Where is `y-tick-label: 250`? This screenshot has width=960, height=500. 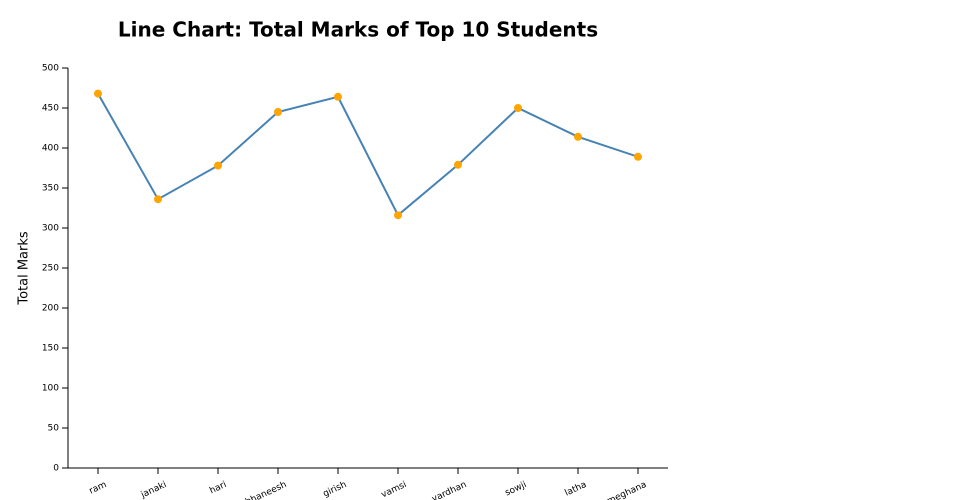 y-tick-label: 250 is located at coordinates (50, 269).